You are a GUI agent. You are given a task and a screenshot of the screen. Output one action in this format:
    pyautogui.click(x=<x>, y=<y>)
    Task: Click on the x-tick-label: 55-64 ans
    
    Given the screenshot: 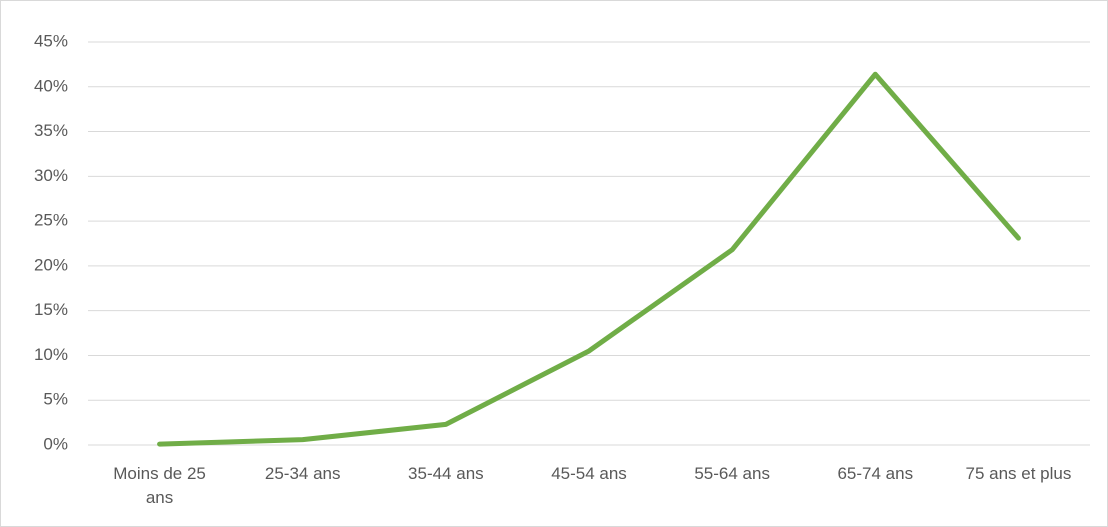 What is the action you would take?
    pyautogui.click(x=732, y=473)
    